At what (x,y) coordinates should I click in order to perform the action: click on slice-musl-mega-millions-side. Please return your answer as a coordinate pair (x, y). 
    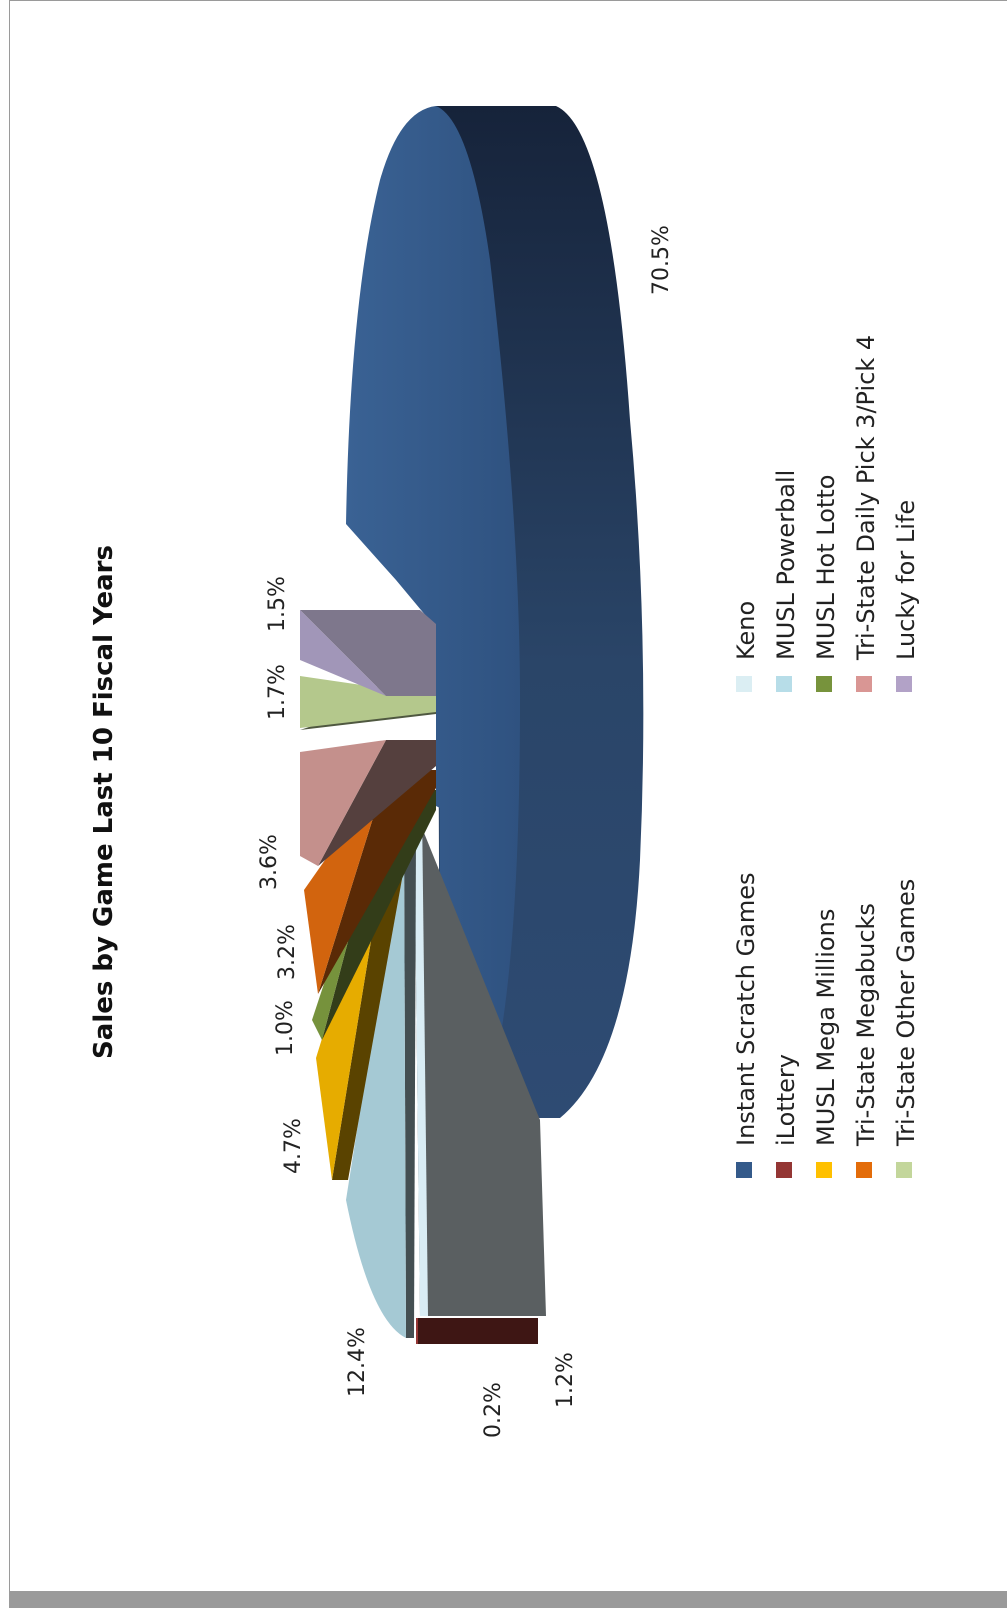
    Looking at the image, I should click on (373, 996).